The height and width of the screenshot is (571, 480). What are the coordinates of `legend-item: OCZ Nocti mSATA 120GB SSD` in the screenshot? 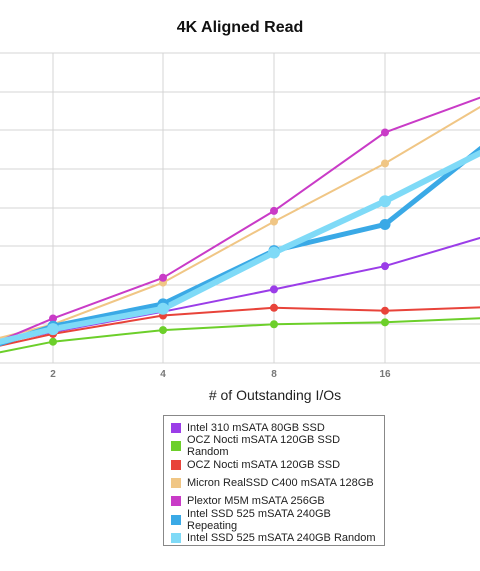 It's located at (277, 465).